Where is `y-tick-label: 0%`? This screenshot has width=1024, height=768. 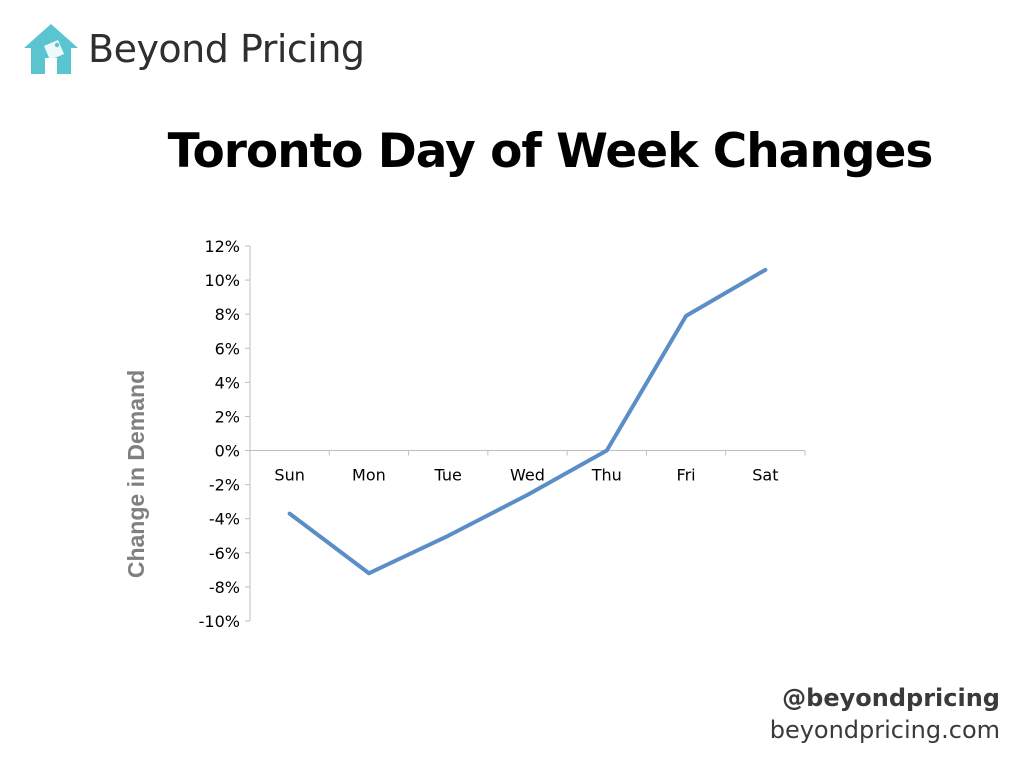 y-tick-label: 0% is located at coordinates (227, 451).